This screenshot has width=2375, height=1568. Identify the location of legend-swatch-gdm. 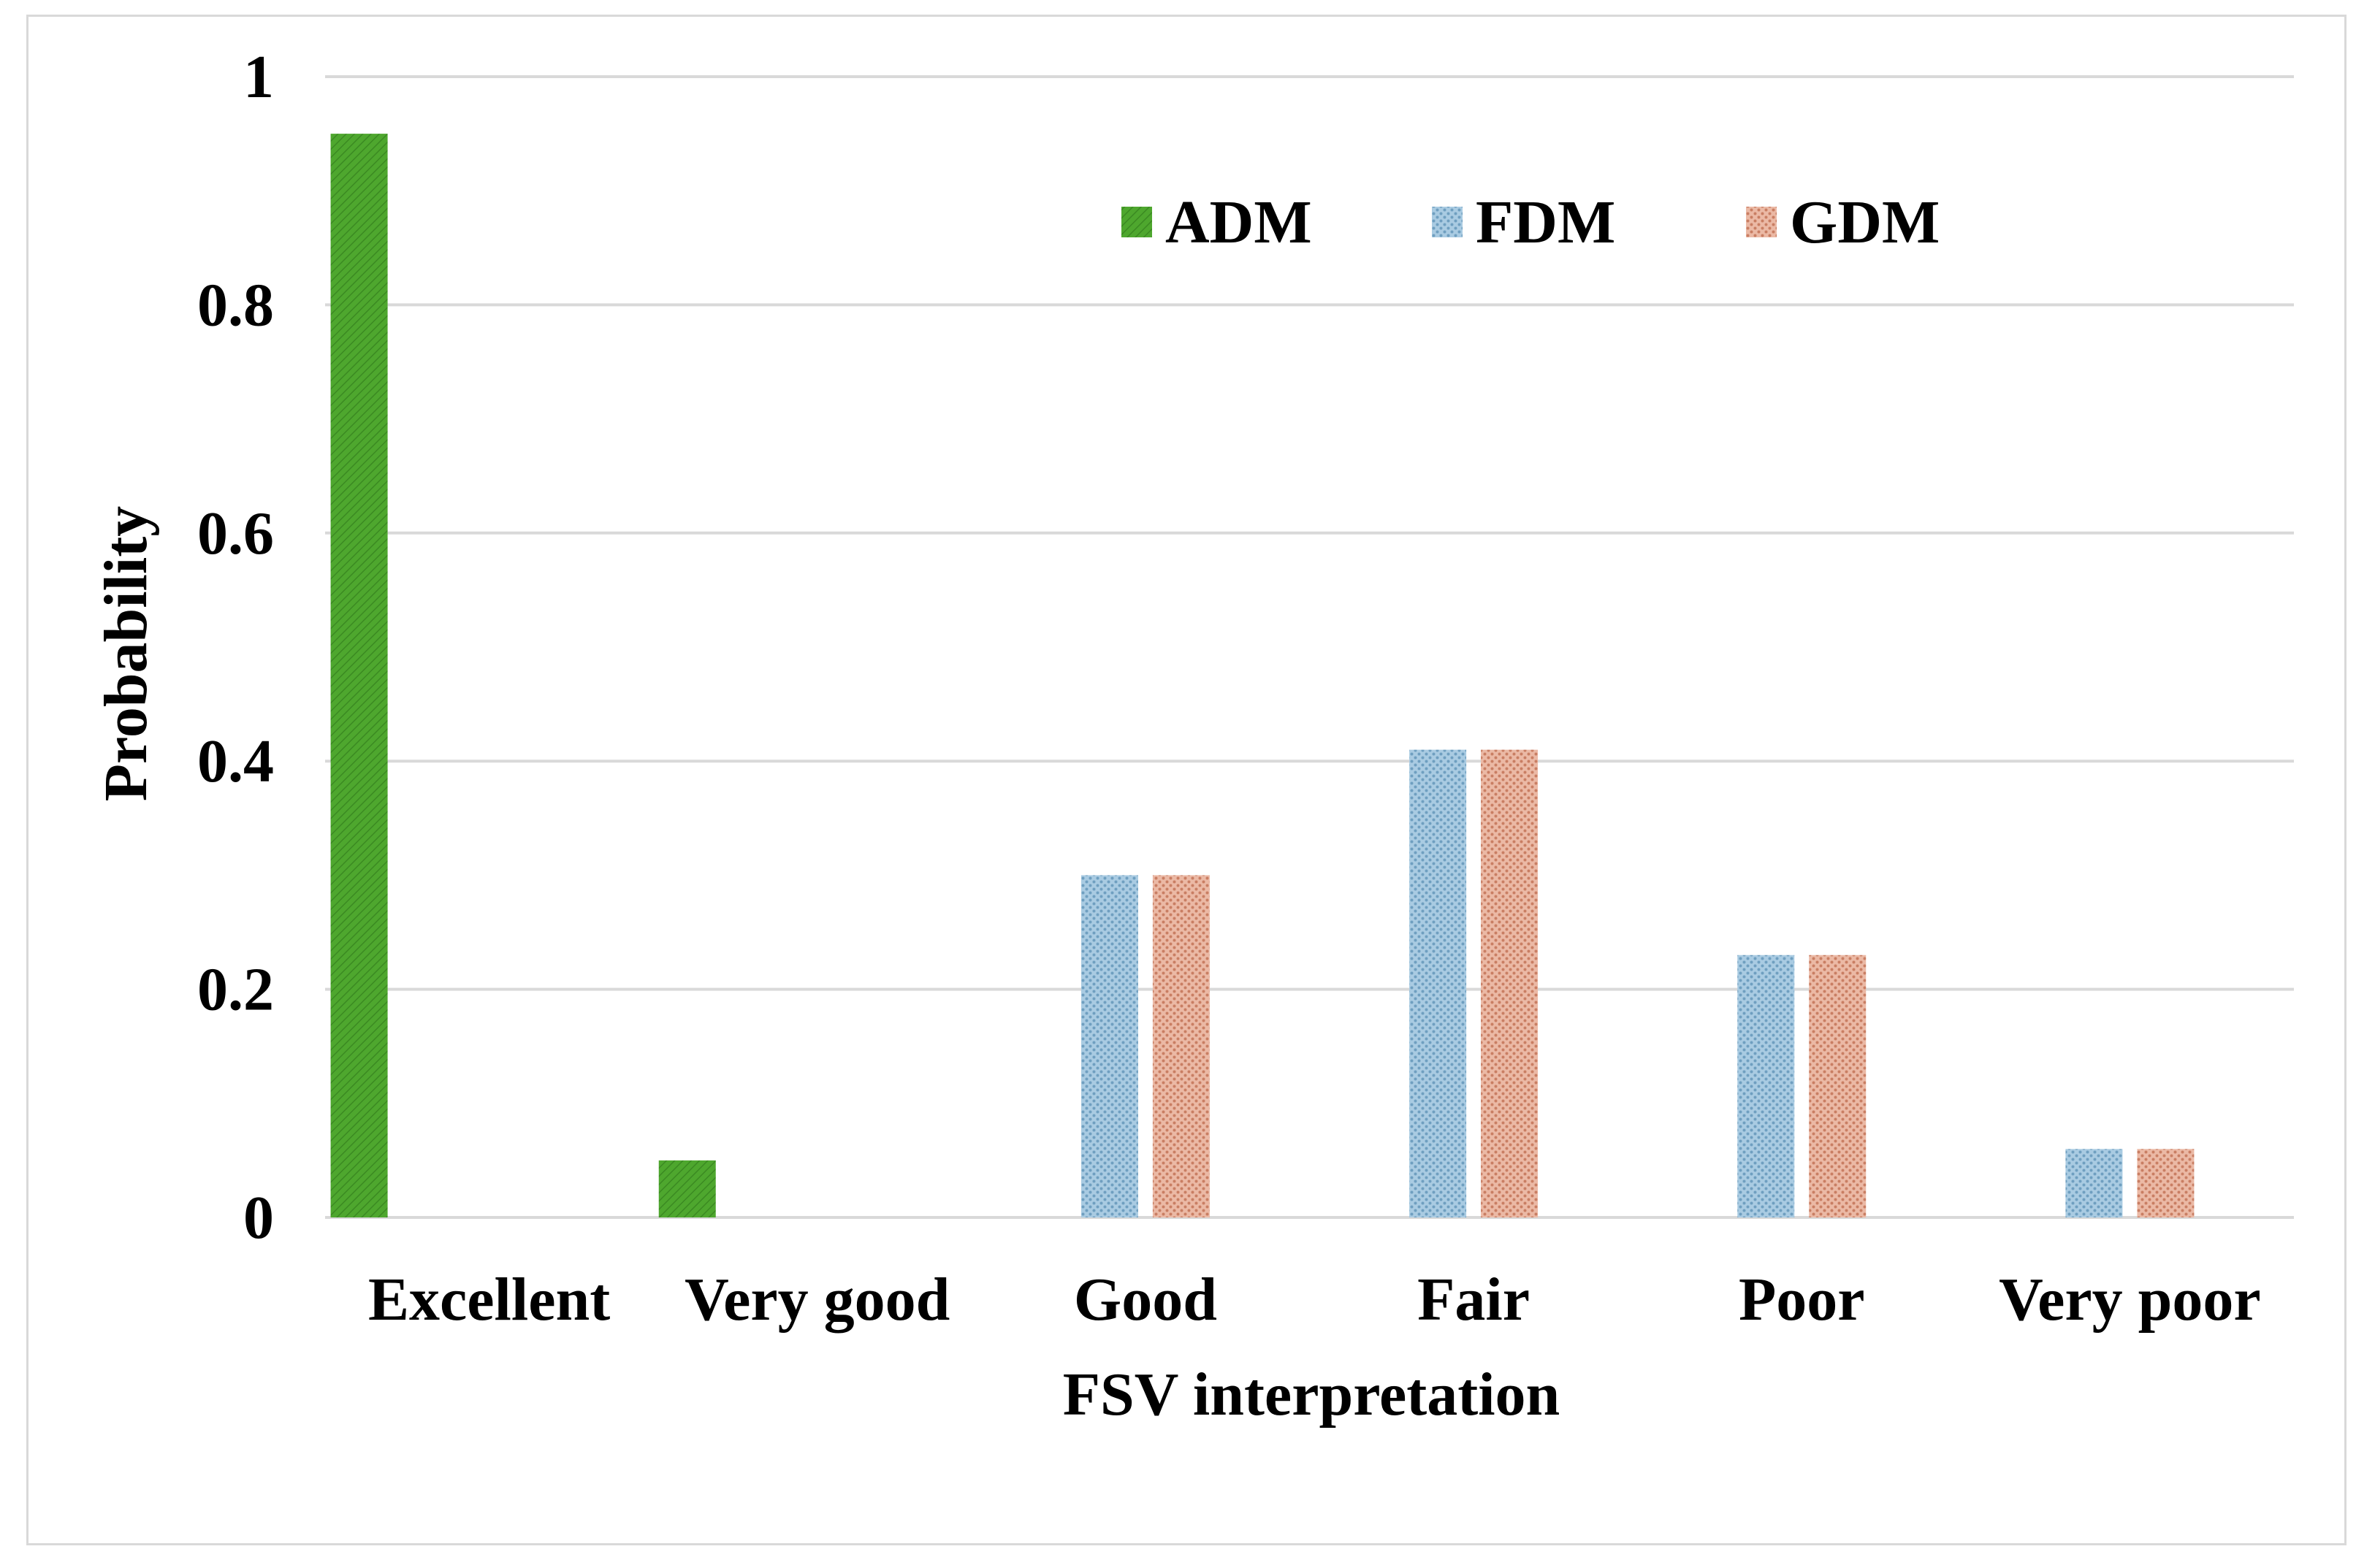
(1761, 222).